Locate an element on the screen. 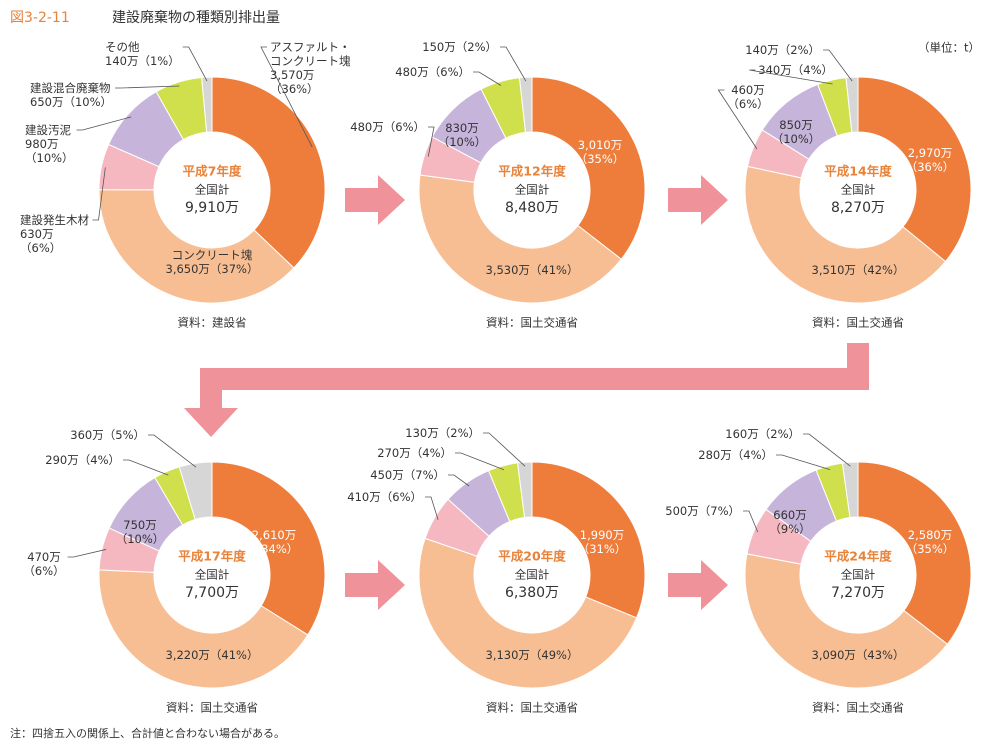  value-label: 2,580万（35%） is located at coordinates (930, 542).